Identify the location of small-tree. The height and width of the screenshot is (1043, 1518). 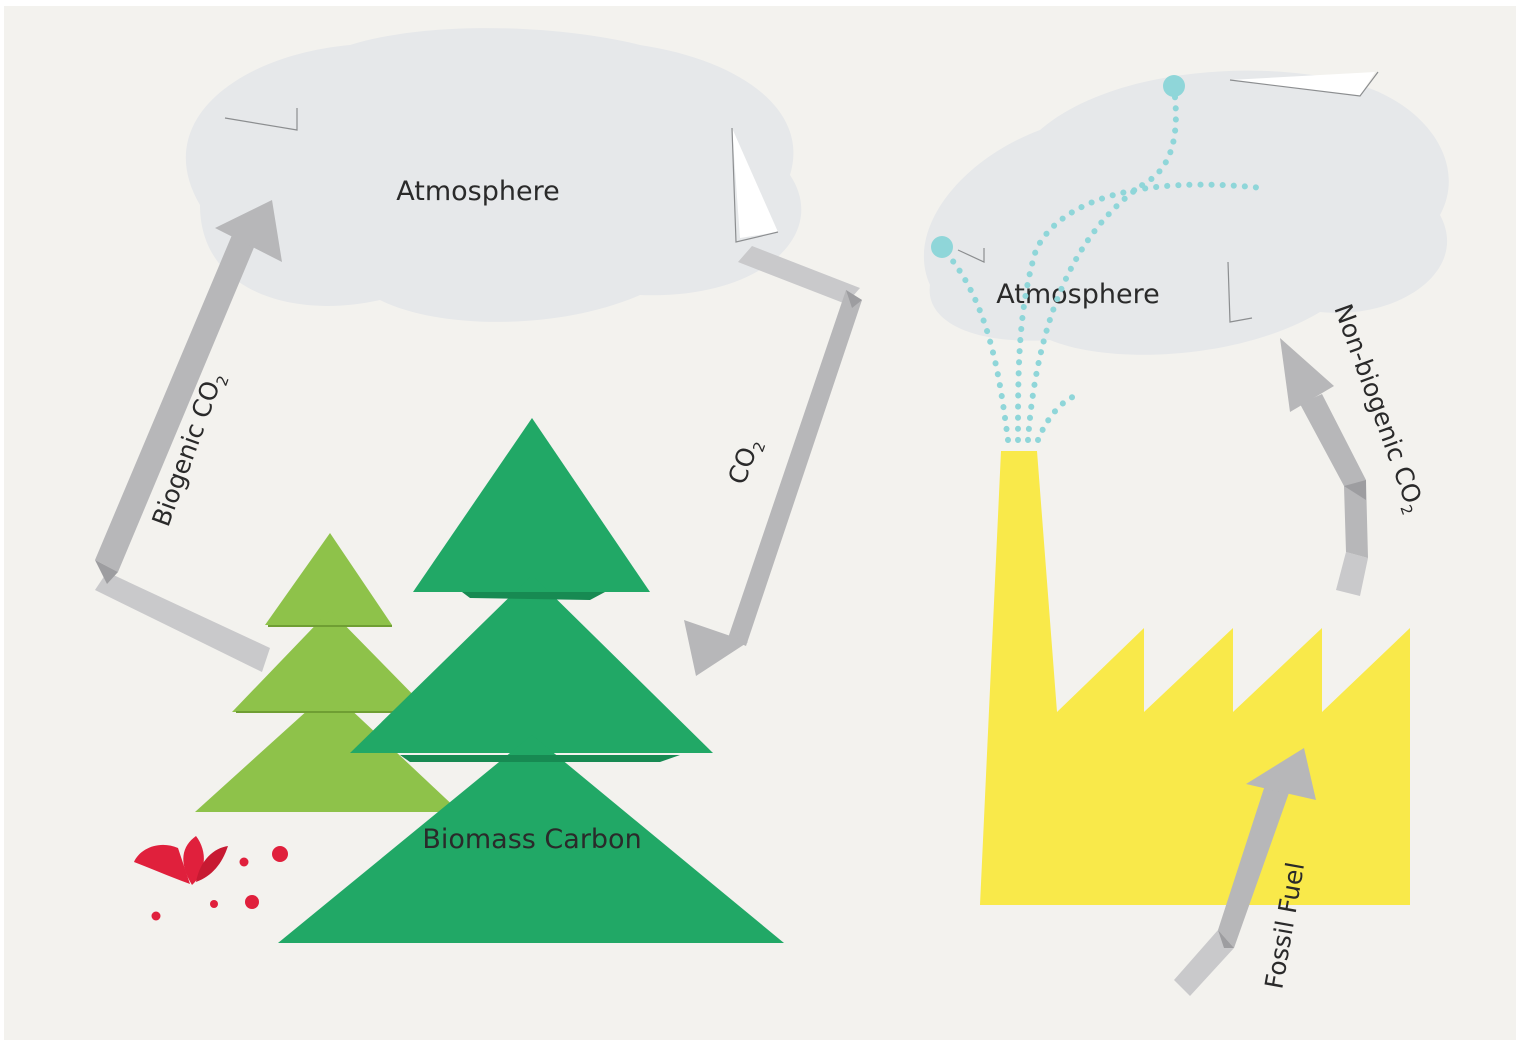
(327, 672).